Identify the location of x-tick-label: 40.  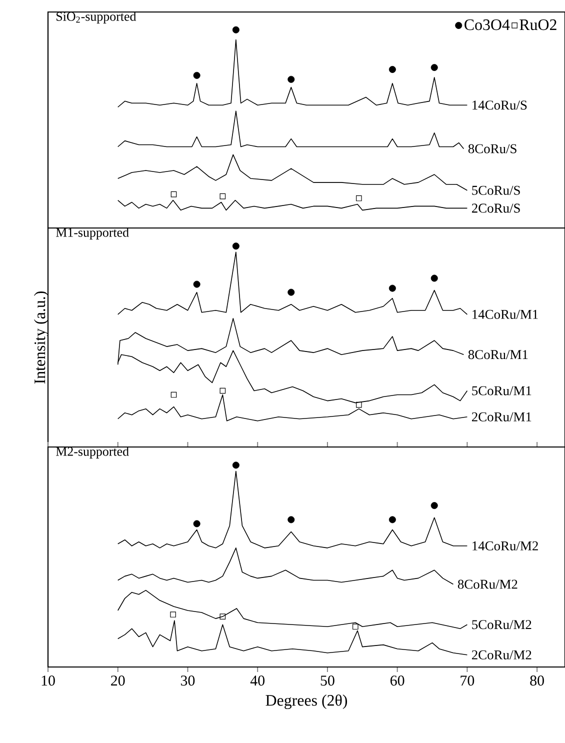
(257, 681).